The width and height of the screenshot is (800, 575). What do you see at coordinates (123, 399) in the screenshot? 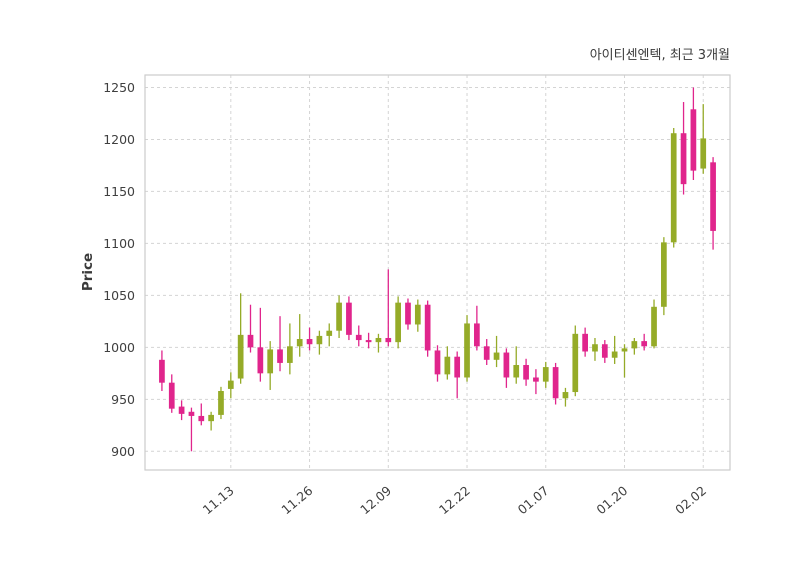
I see `y-tick-label: 950` at bounding box center [123, 399].